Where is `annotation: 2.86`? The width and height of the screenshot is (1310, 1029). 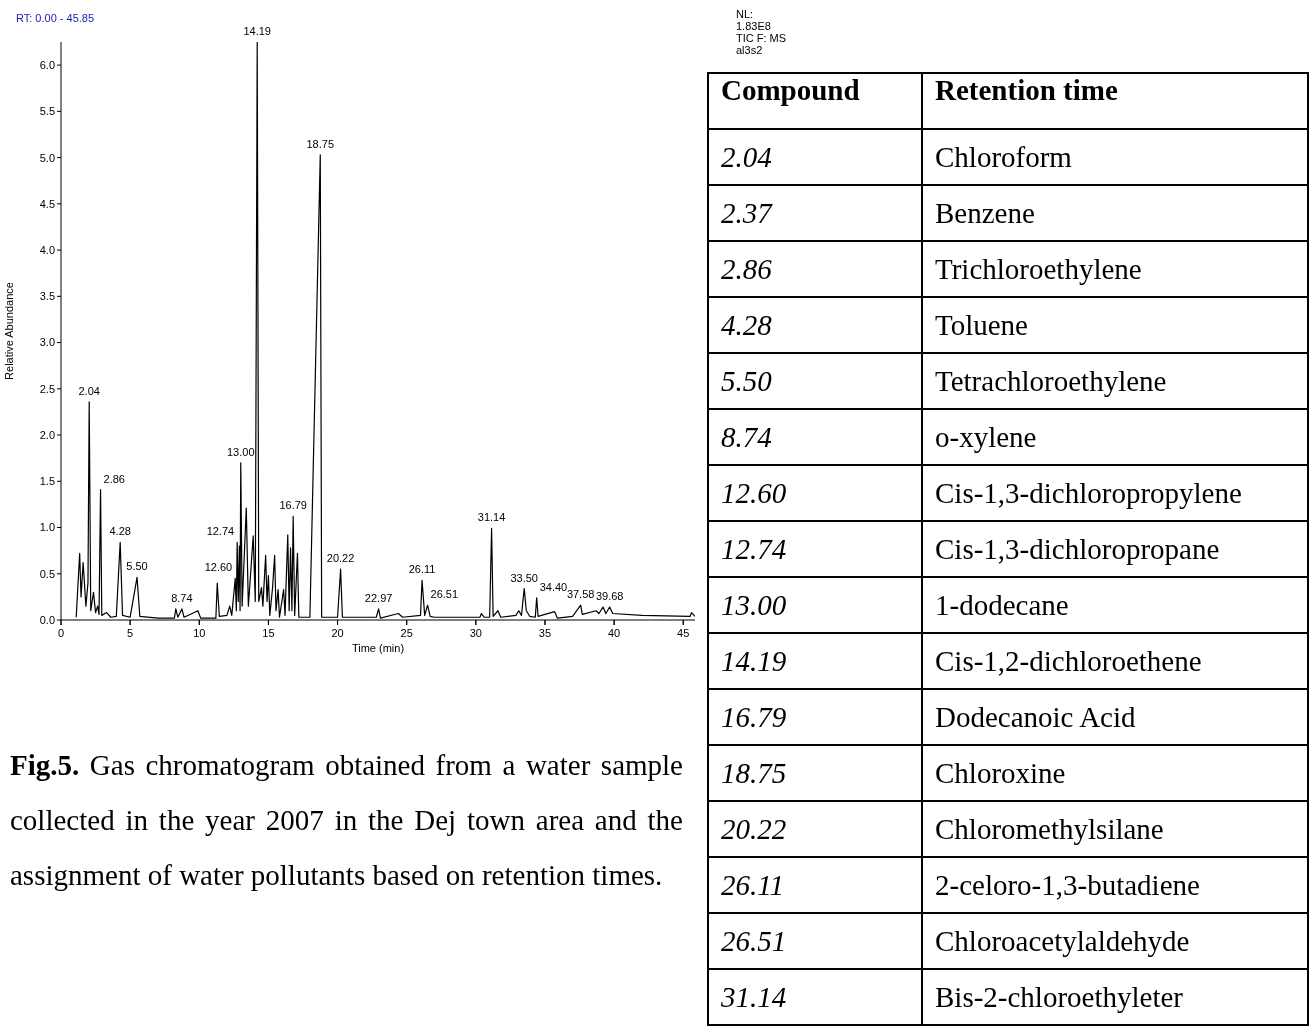 annotation: 2.86 is located at coordinates (114, 478).